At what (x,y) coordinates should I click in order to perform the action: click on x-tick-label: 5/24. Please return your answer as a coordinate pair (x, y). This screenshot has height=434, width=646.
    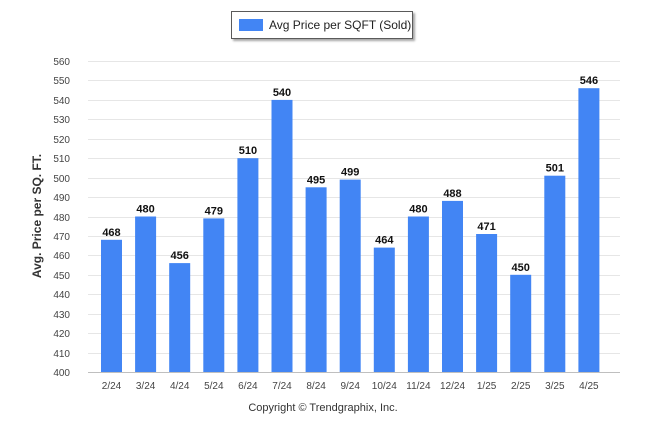
    Looking at the image, I should click on (214, 386).